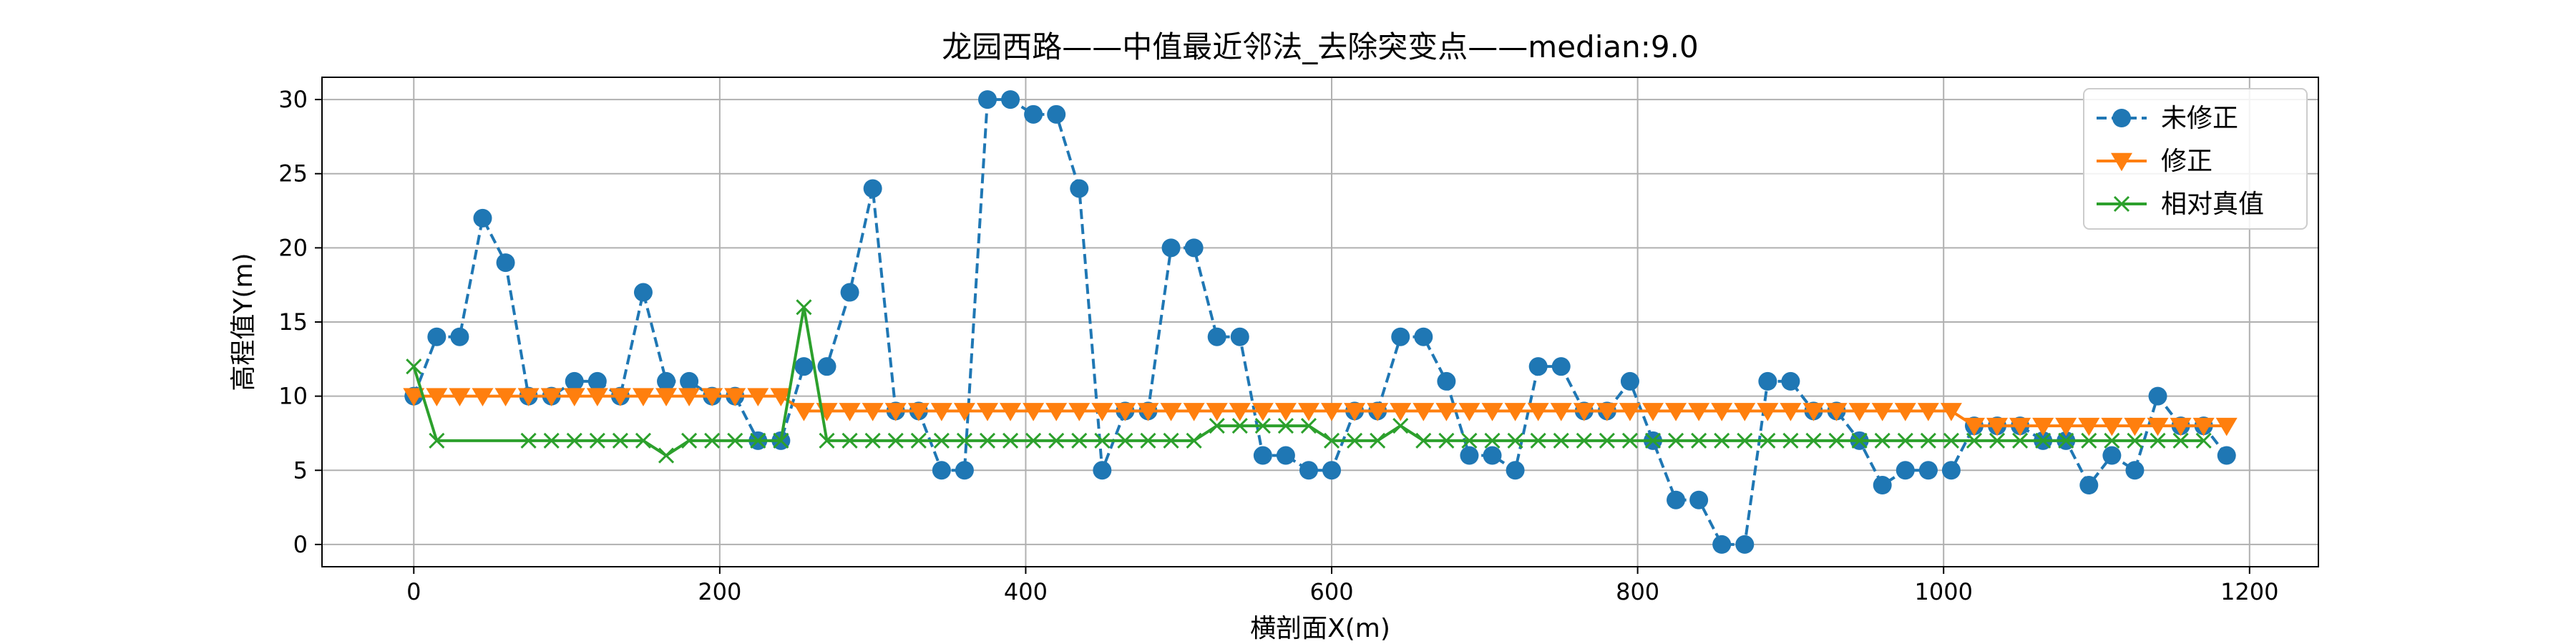 The image size is (2576, 644). I want to click on legend-entry: 修正, so click(2154, 161).